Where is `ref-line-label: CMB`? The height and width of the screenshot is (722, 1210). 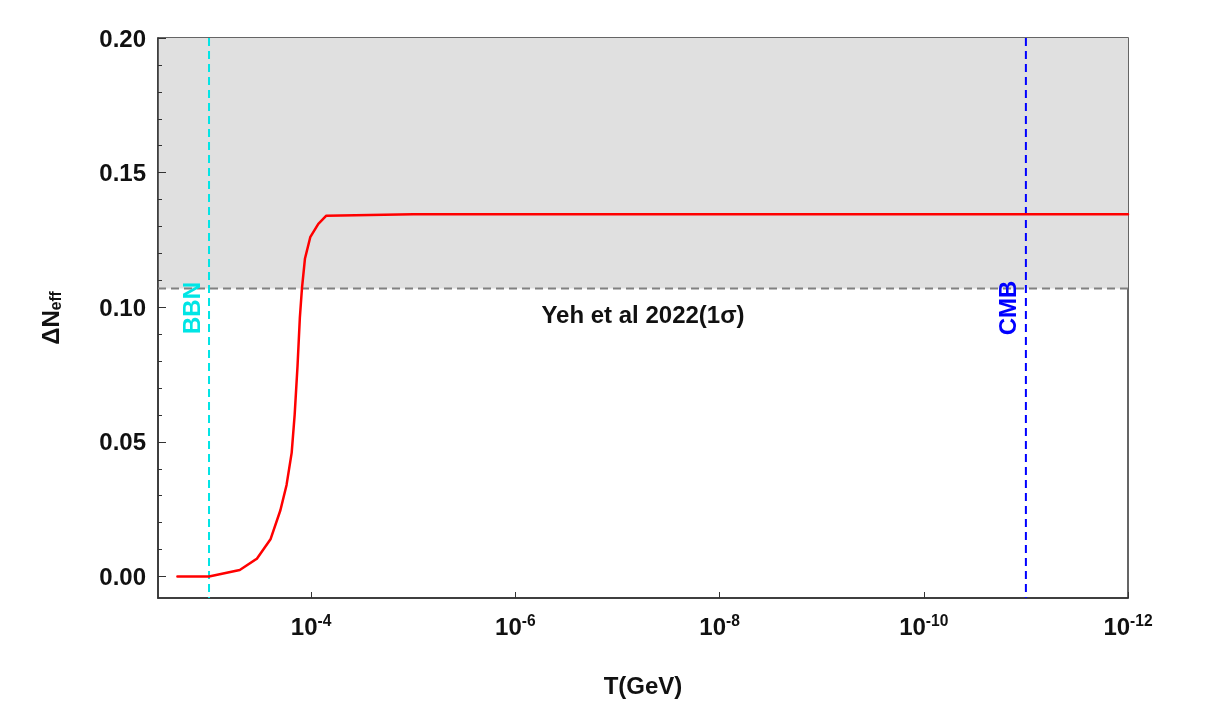
ref-line-label: CMB is located at coordinates (1008, 308).